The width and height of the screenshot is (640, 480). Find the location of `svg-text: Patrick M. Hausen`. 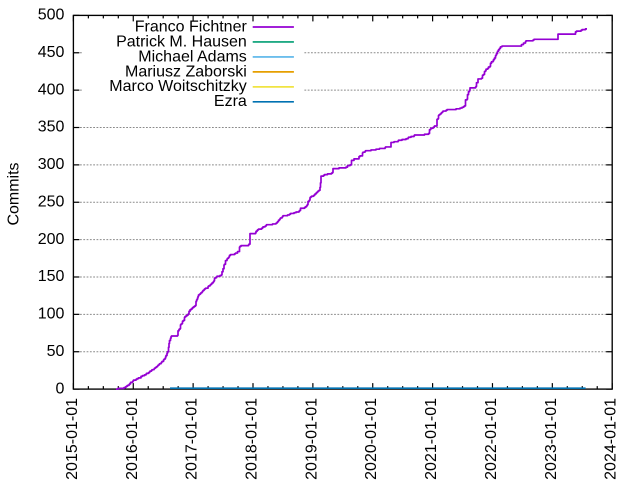

svg-text: Patrick M. Hausen is located at coordinates (181, 41).